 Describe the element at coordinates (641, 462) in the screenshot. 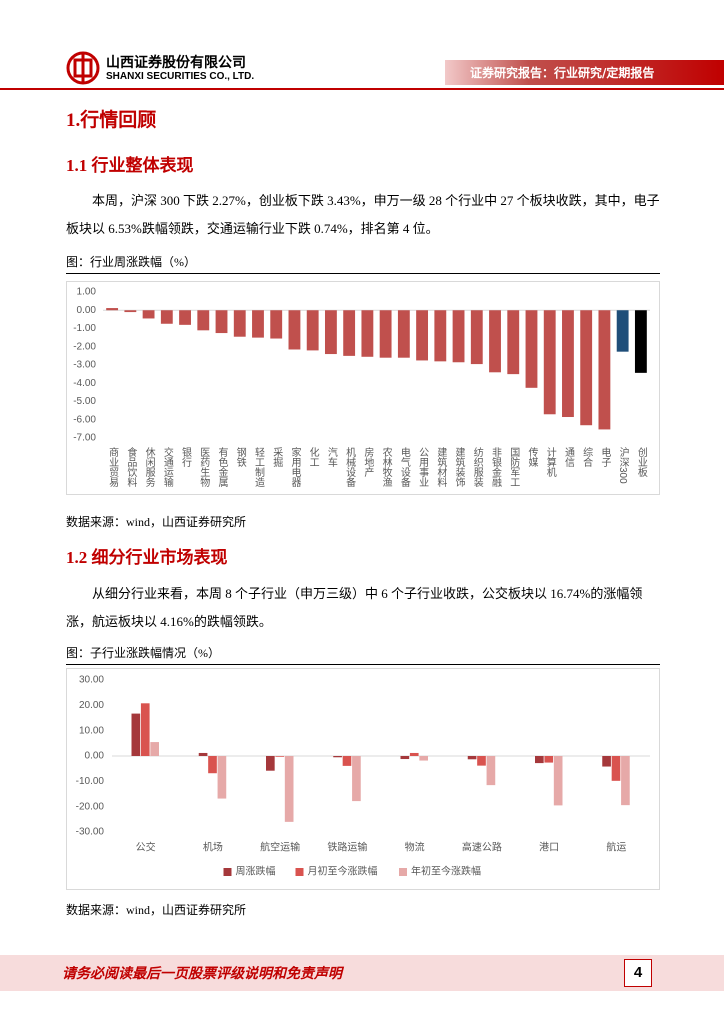

I see `x-tick-label: 创业板` at that location.